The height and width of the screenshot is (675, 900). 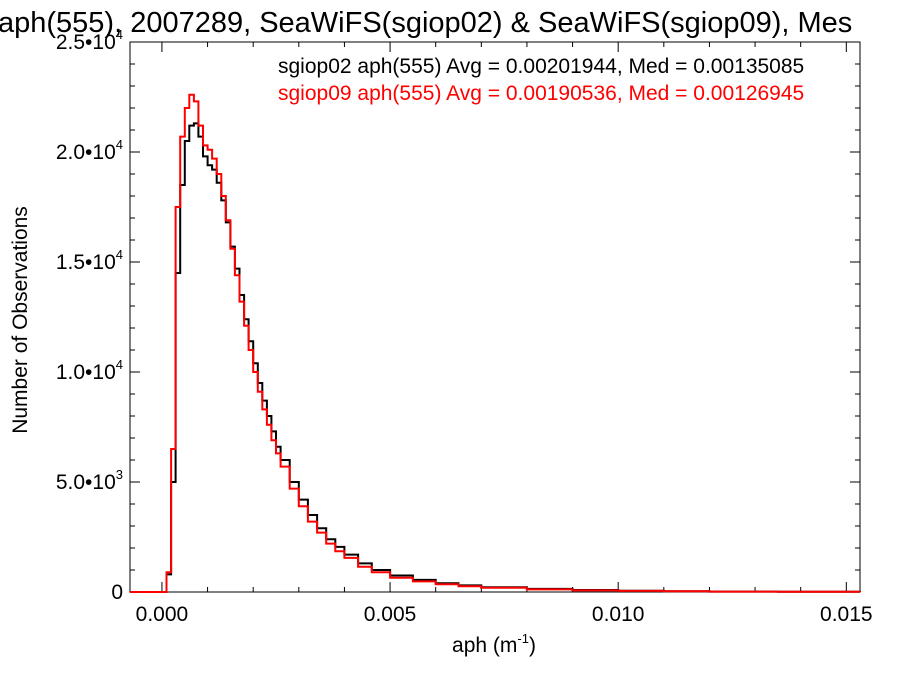 I want to click on y-tick-label: 0, so click(x=117, y=592).